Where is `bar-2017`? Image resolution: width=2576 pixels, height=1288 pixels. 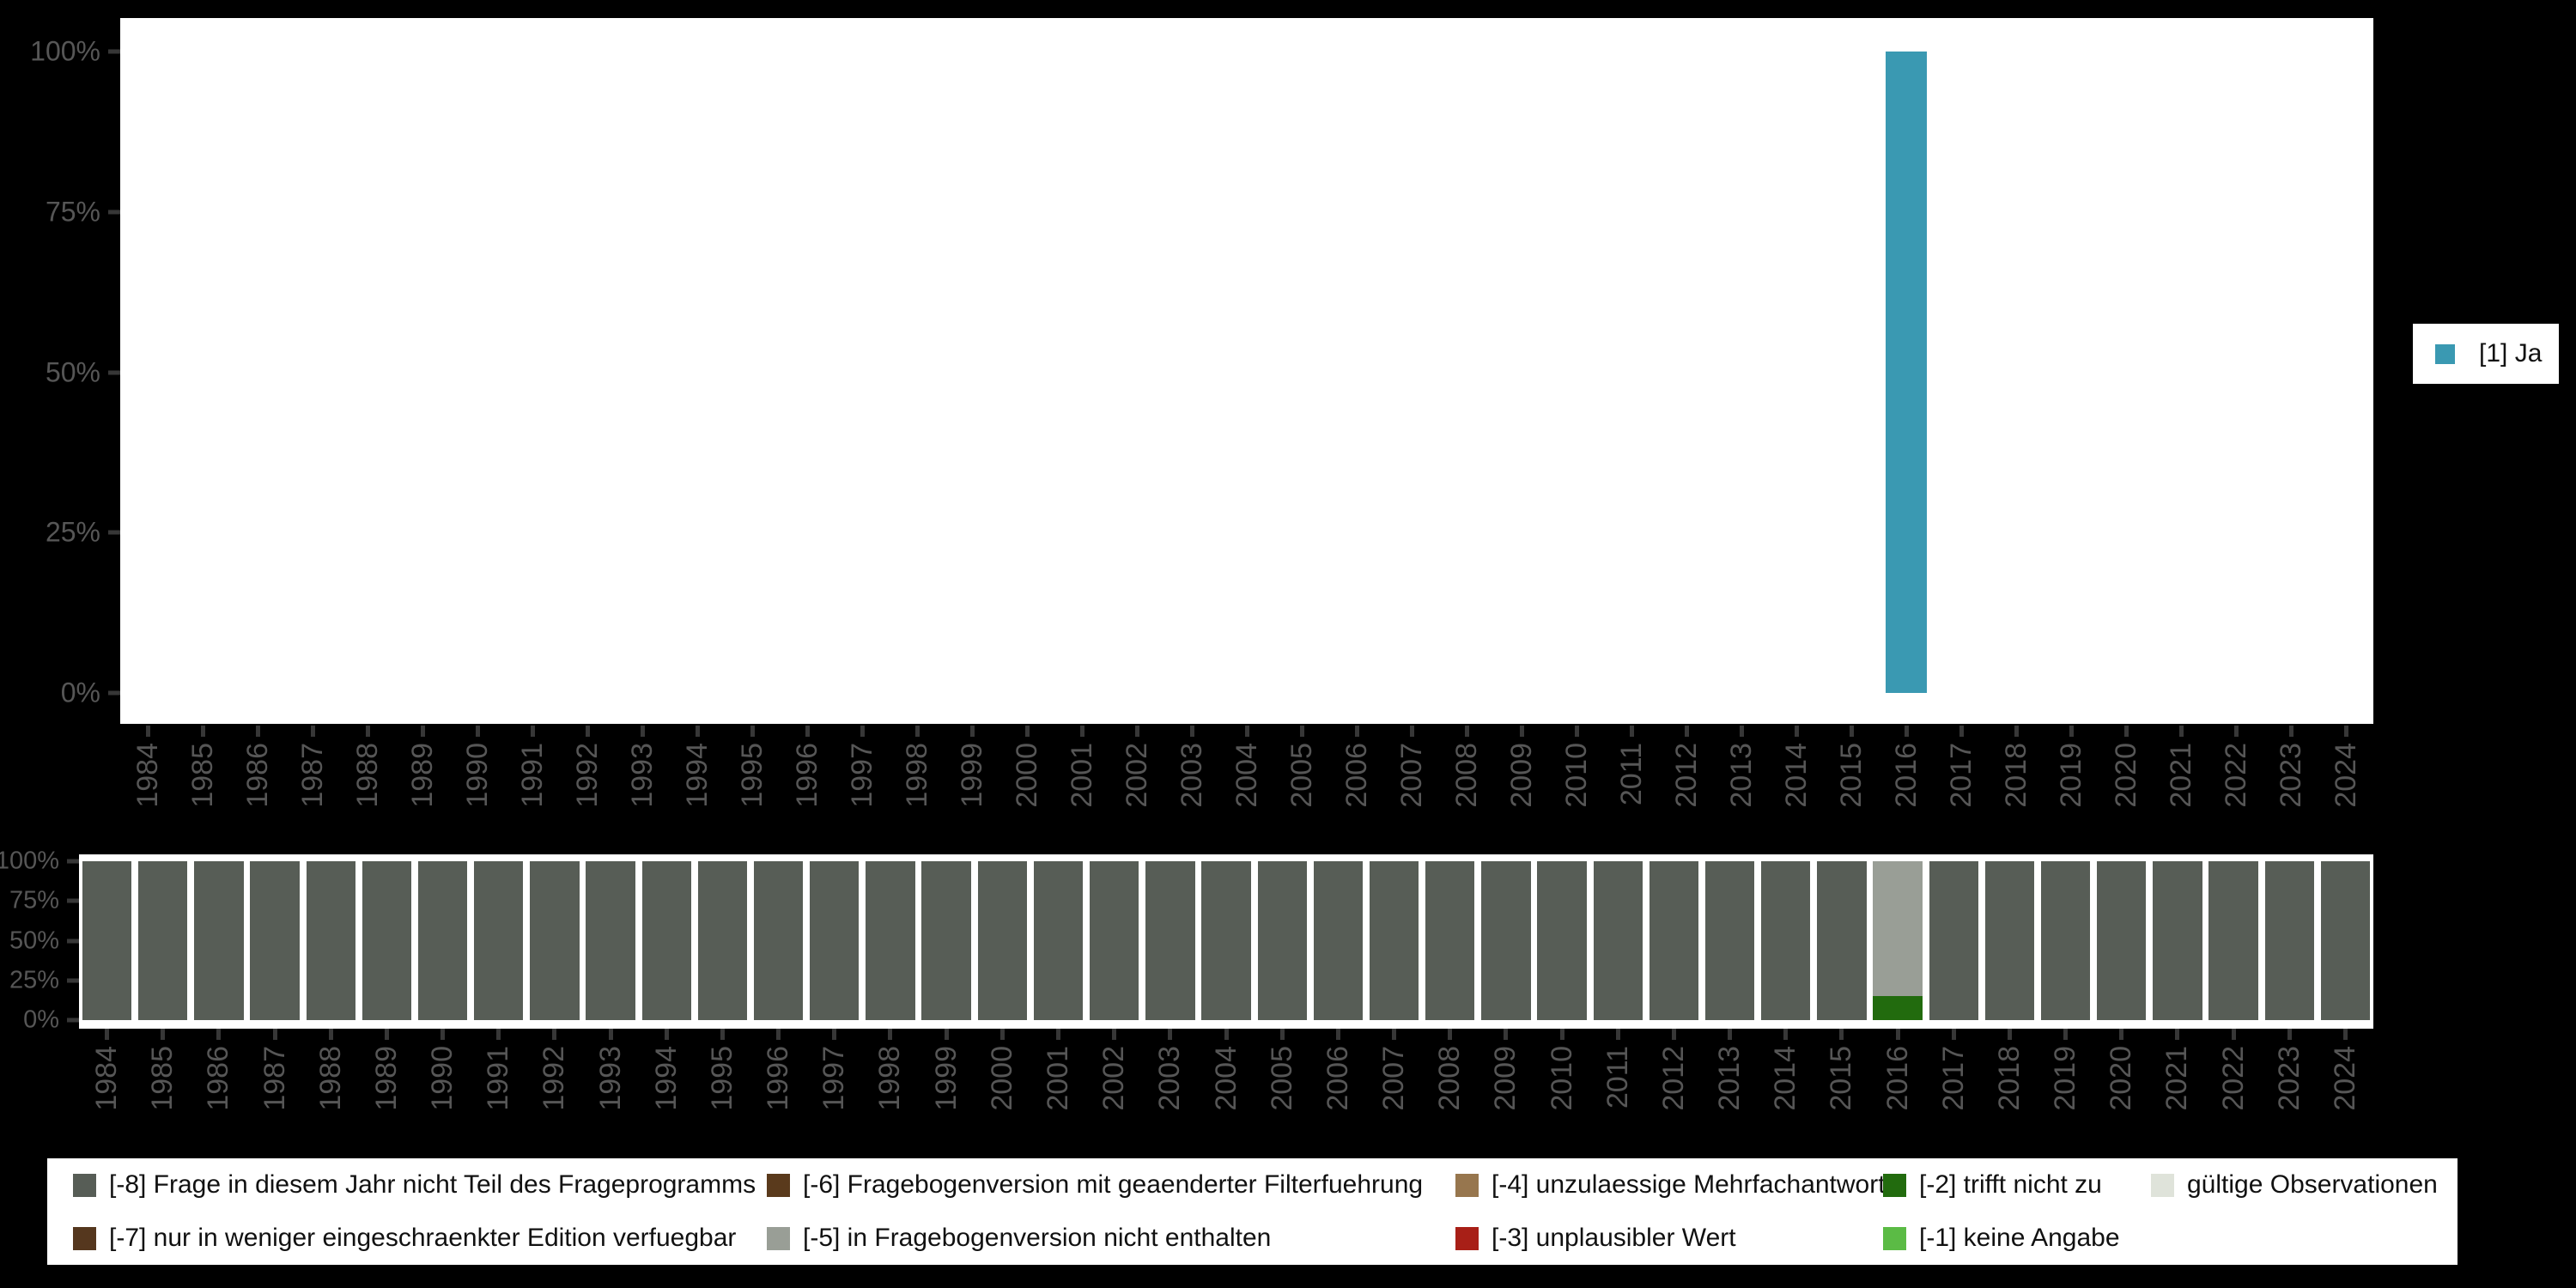 bar-2017 is located at coordinates (1961, 372).